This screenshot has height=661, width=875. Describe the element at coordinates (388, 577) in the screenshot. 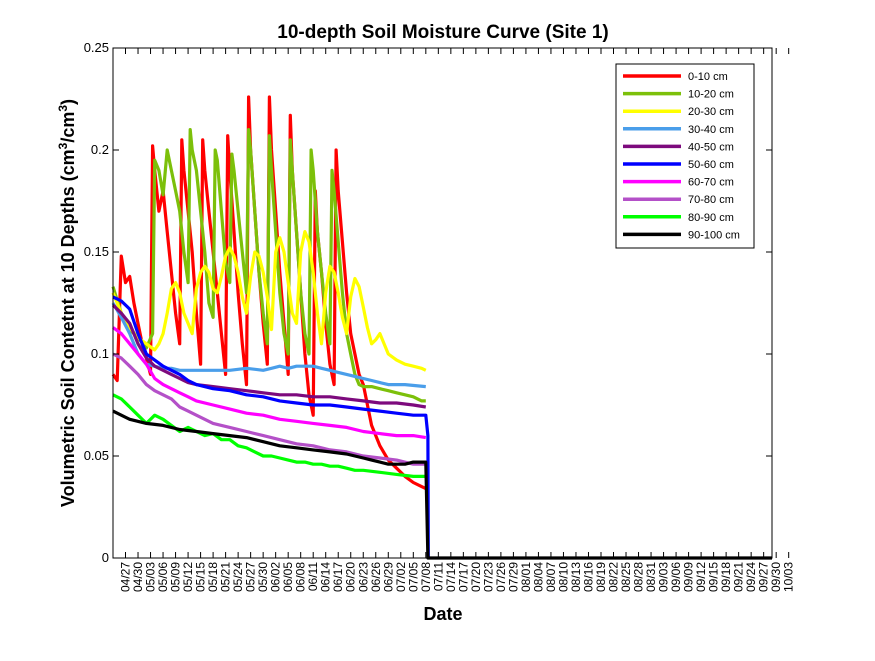

I see `x-tick-label-21: 06/29` at that location.